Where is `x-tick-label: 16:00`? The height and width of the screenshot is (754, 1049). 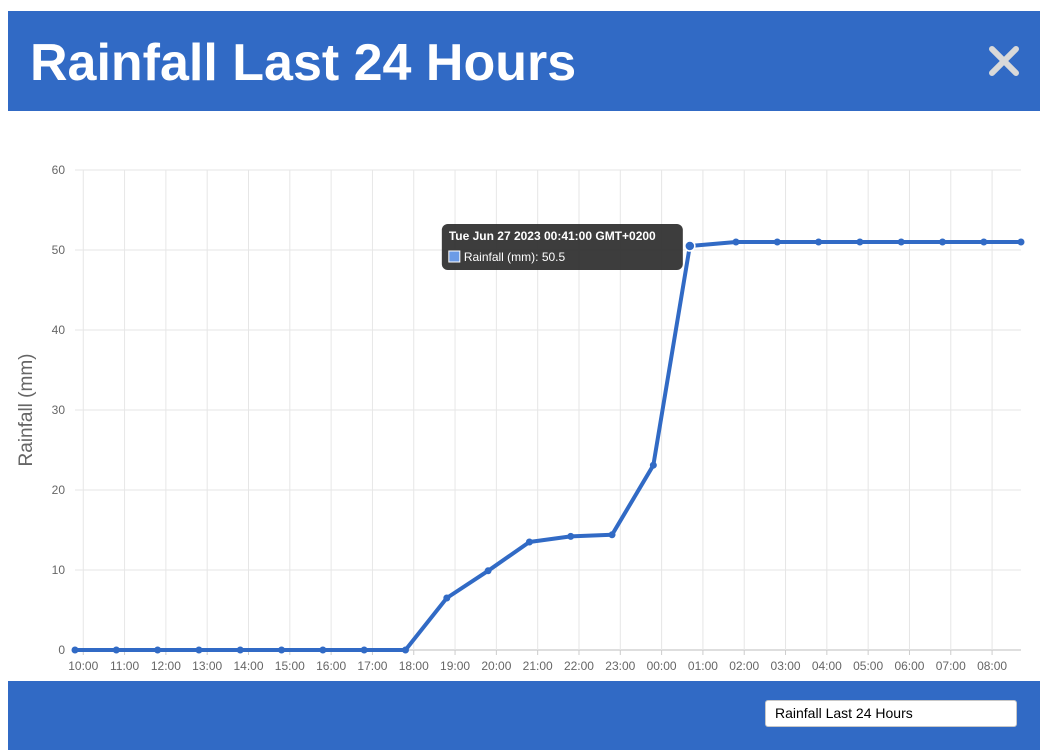
x-tick-label: 16:00 is located at coordinates (331, 666).